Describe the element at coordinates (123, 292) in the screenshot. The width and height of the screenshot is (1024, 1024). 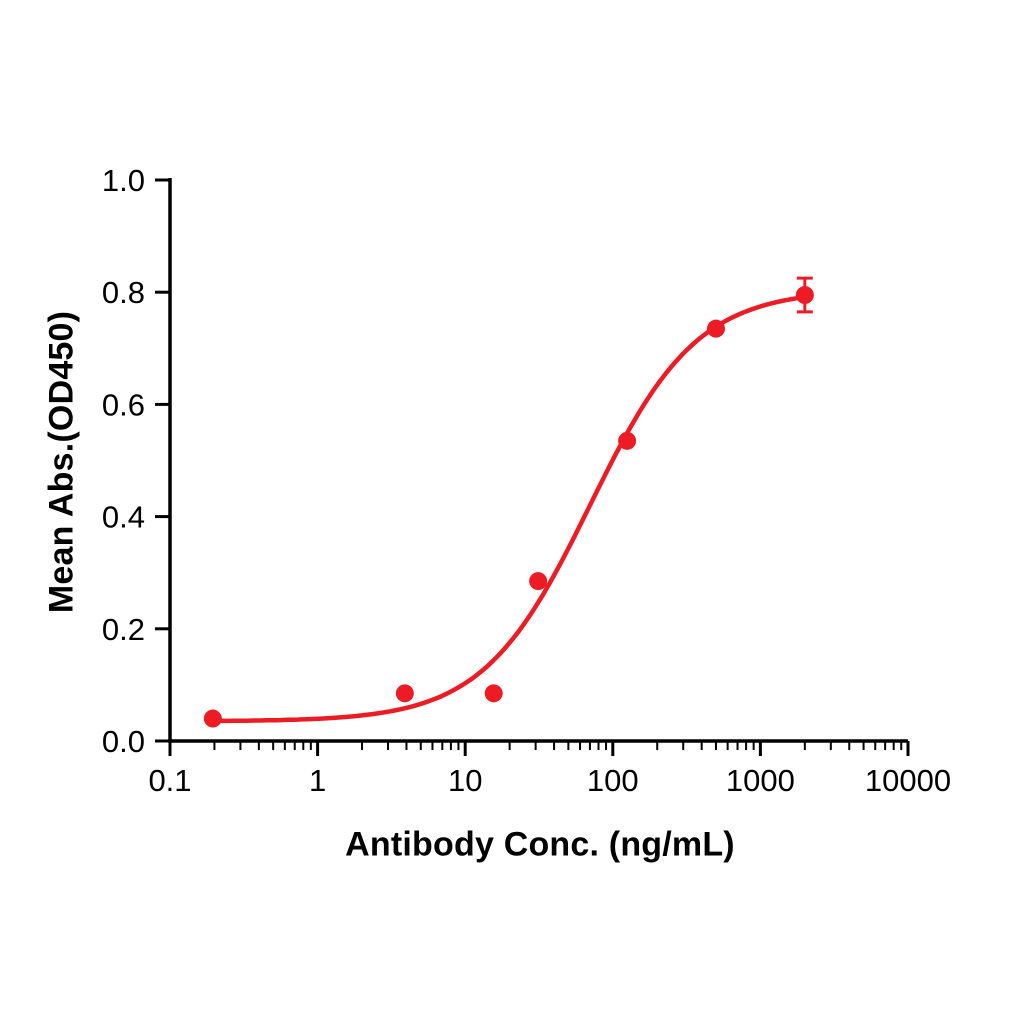
I see `svg-text: 0.8` at that location.